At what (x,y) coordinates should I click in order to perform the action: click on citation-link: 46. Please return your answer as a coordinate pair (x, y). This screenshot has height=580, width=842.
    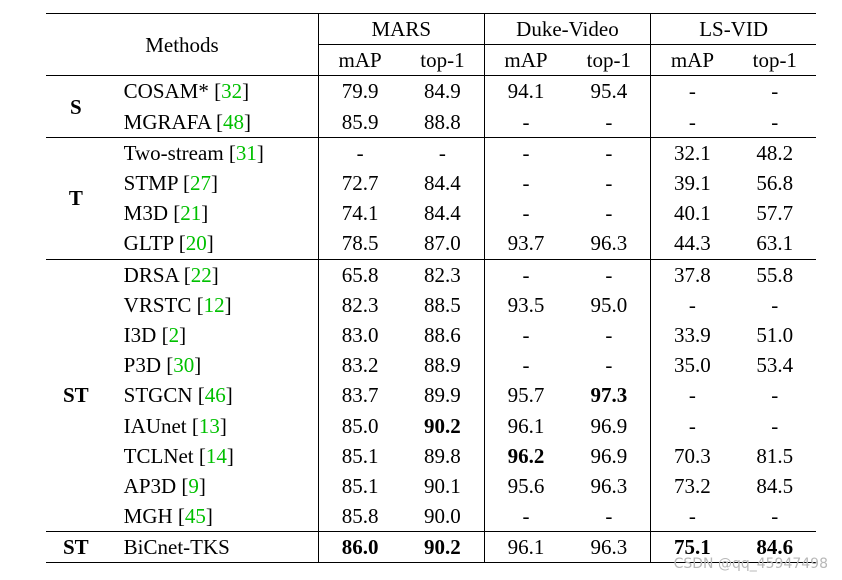
    Looking at the image, I should click on (215, 395).